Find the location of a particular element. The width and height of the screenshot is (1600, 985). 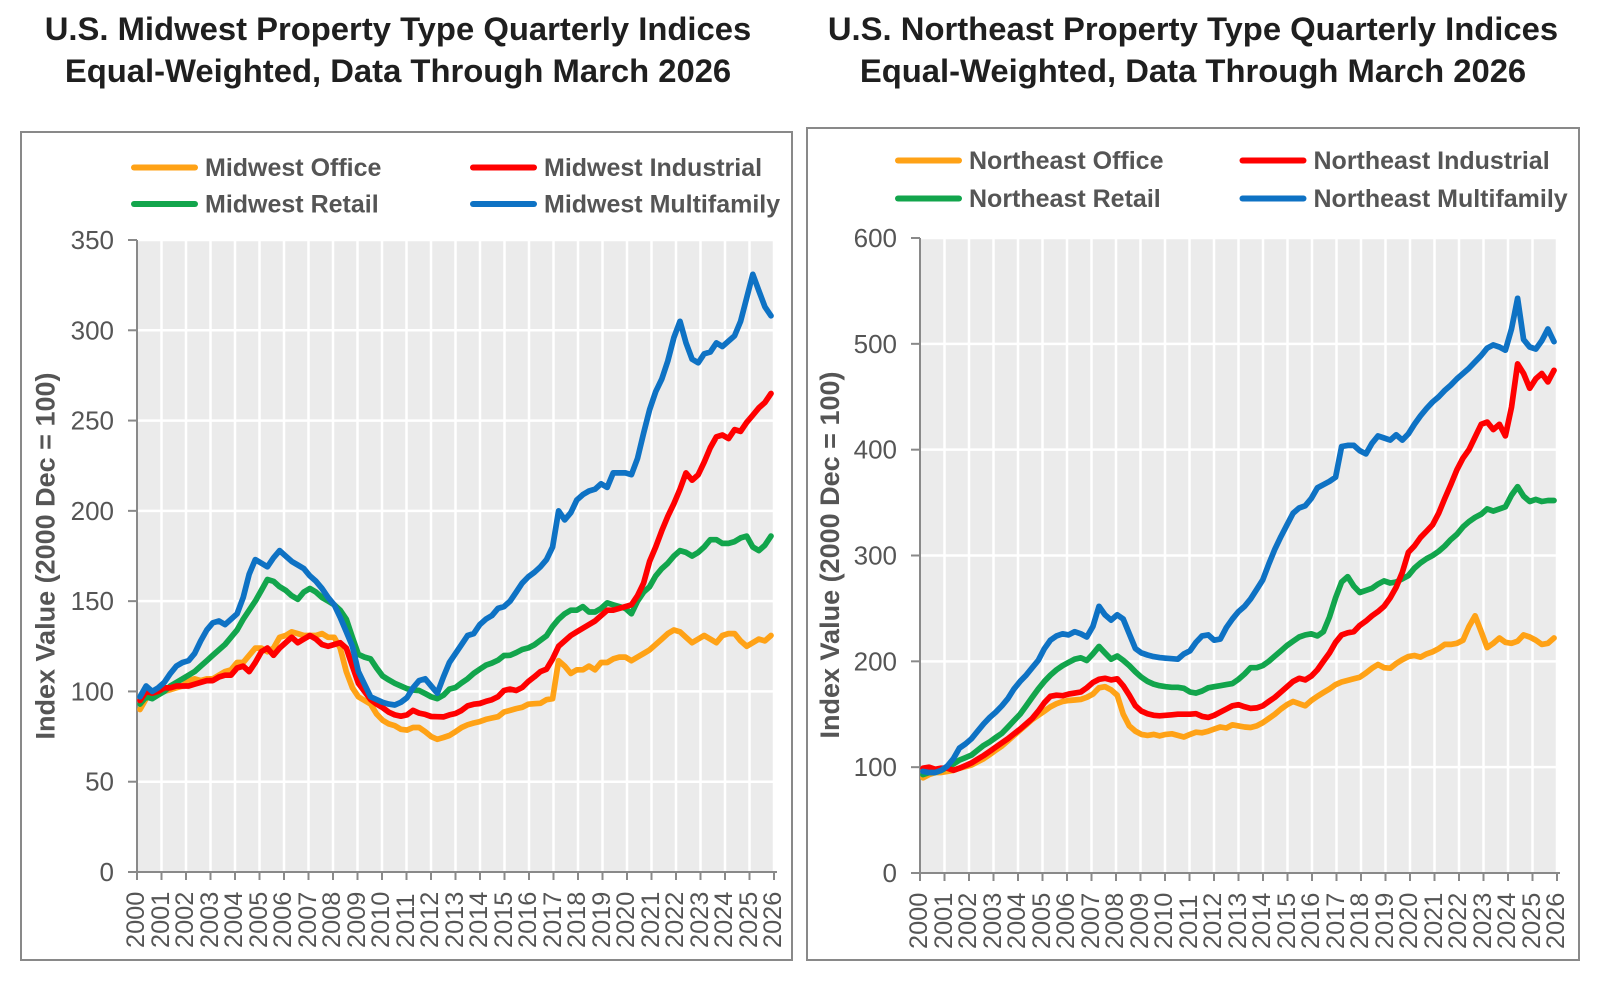

svg-text: Northeast Multifamily is located at coordinates (1441, 199).